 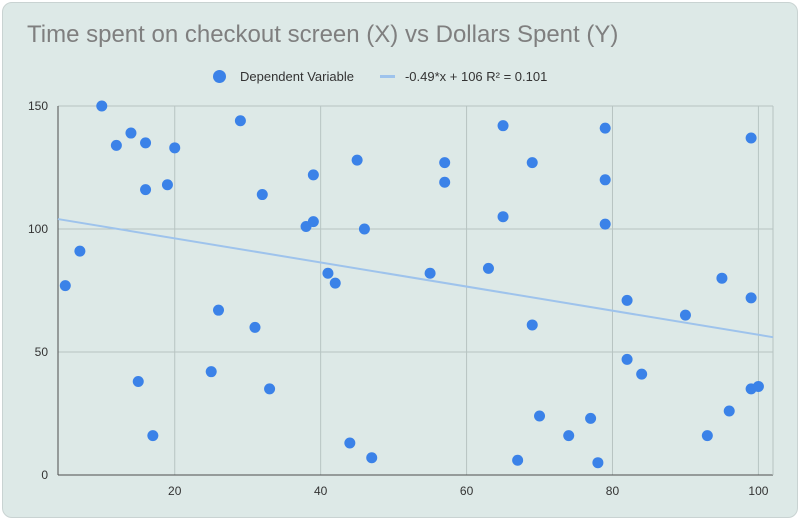 What do you see at coordinates (297, 76) in the screenshot?
I see `legend-series-label: Dependent Variable` at bounding box center [297, 76].